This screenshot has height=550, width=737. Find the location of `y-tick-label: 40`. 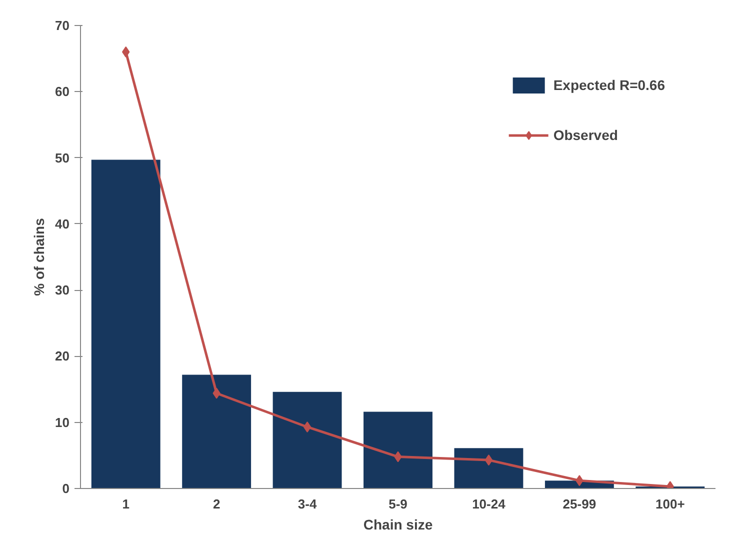

y-tick-label: 40 is located at coordinates (62, 224).